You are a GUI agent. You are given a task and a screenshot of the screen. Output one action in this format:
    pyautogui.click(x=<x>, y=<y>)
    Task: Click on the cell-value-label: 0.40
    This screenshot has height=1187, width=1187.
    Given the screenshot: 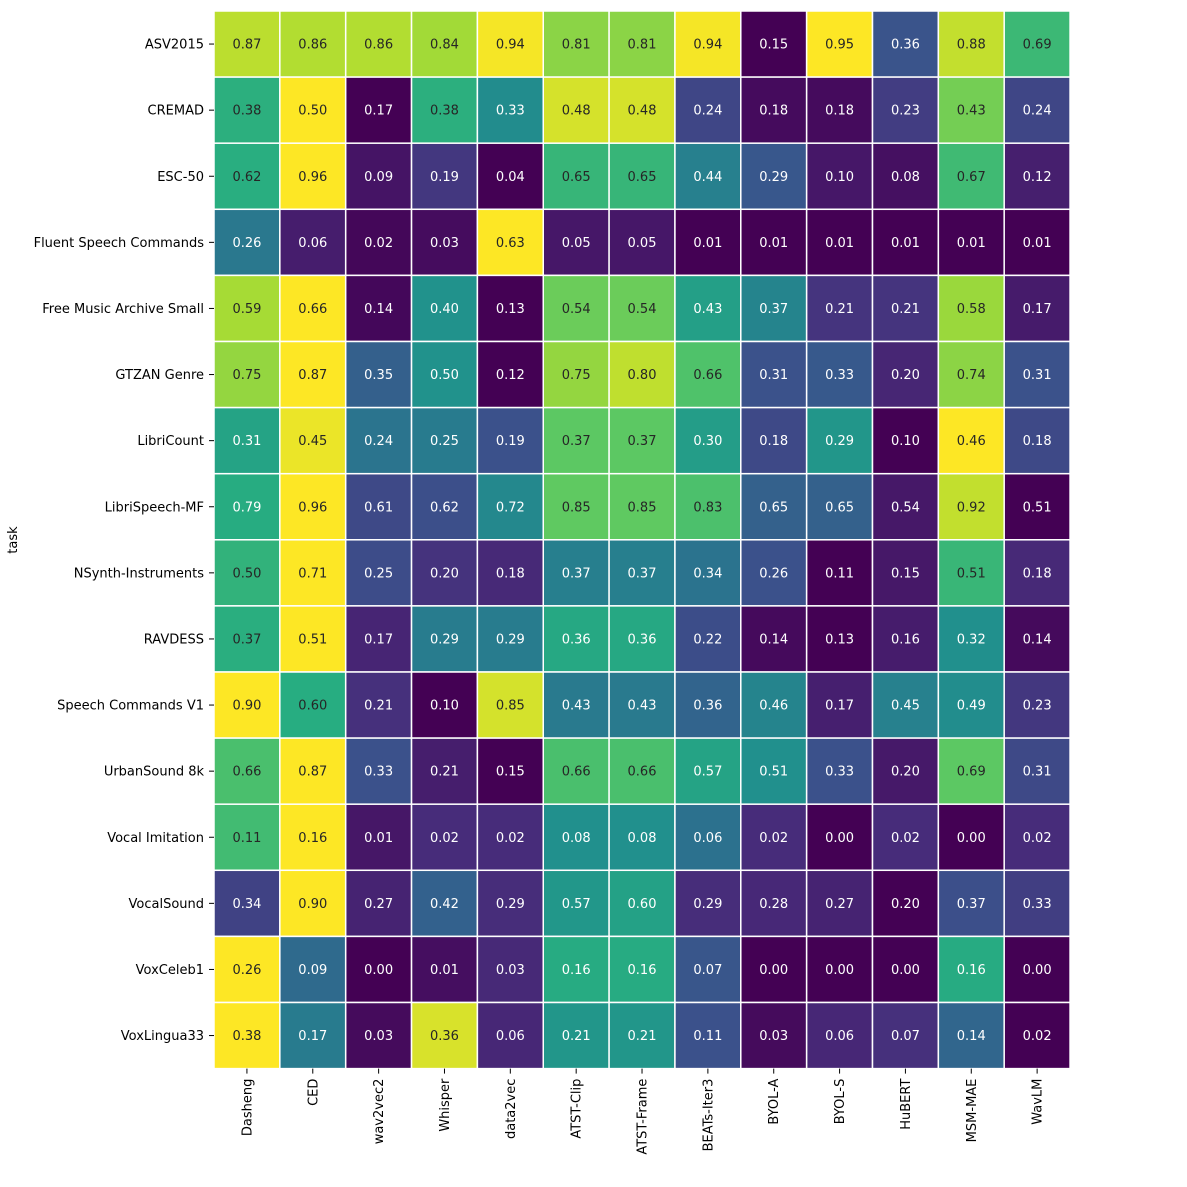 What is the action you would take?
    pyautogui.click(x=444, y=309)
    